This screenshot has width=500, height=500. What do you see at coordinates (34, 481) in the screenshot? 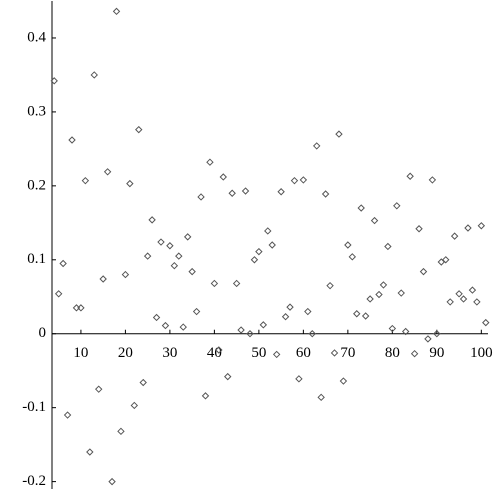
I see `y-tick-label: -0.2` at bounding box center [34, 481].